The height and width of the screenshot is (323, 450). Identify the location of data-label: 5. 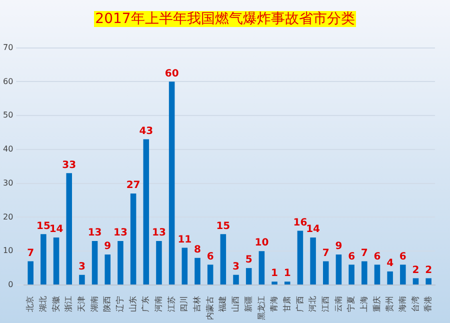
(248, 260).